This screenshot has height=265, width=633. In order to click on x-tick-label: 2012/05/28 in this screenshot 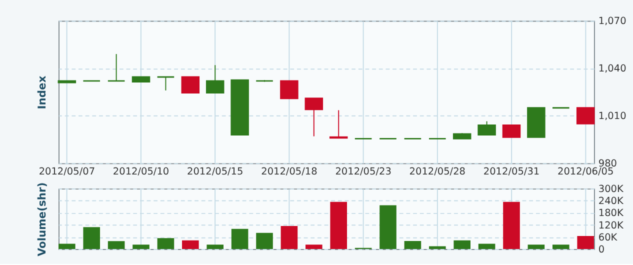, I will do `click(437, 172)`.